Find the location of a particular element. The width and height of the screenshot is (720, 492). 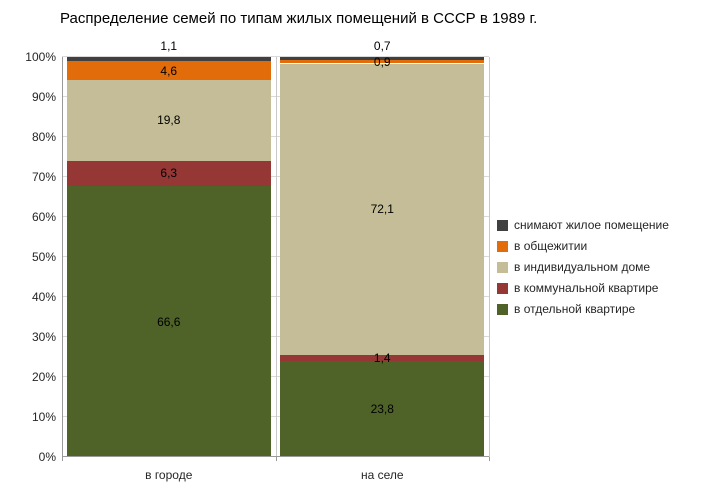

bar-segment-label: 72,1 is located at coordinates (382, 209).